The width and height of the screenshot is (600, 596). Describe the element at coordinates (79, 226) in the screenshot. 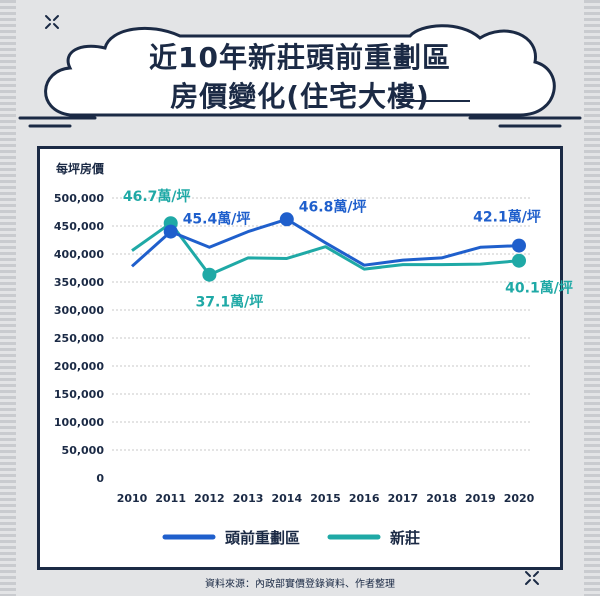

I see `y-tick-label: 450,000` at that location.